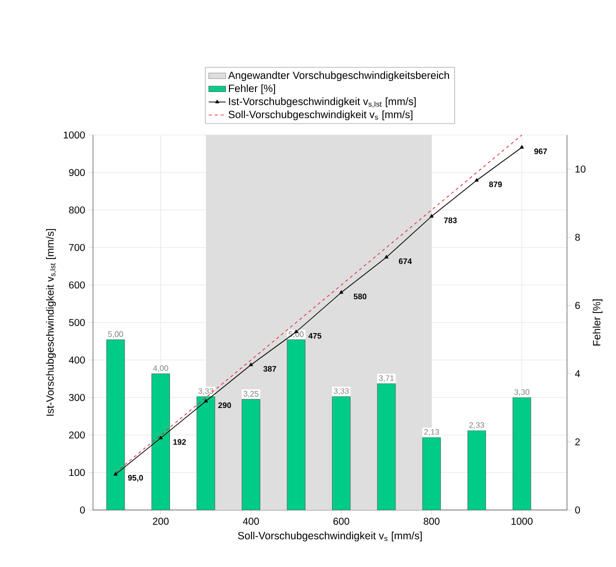 This screenshot has height=567, width=616. Describe the element at coordinates (577, 374) in the screenshot. I see `y2-tick-label: 4` at that location.